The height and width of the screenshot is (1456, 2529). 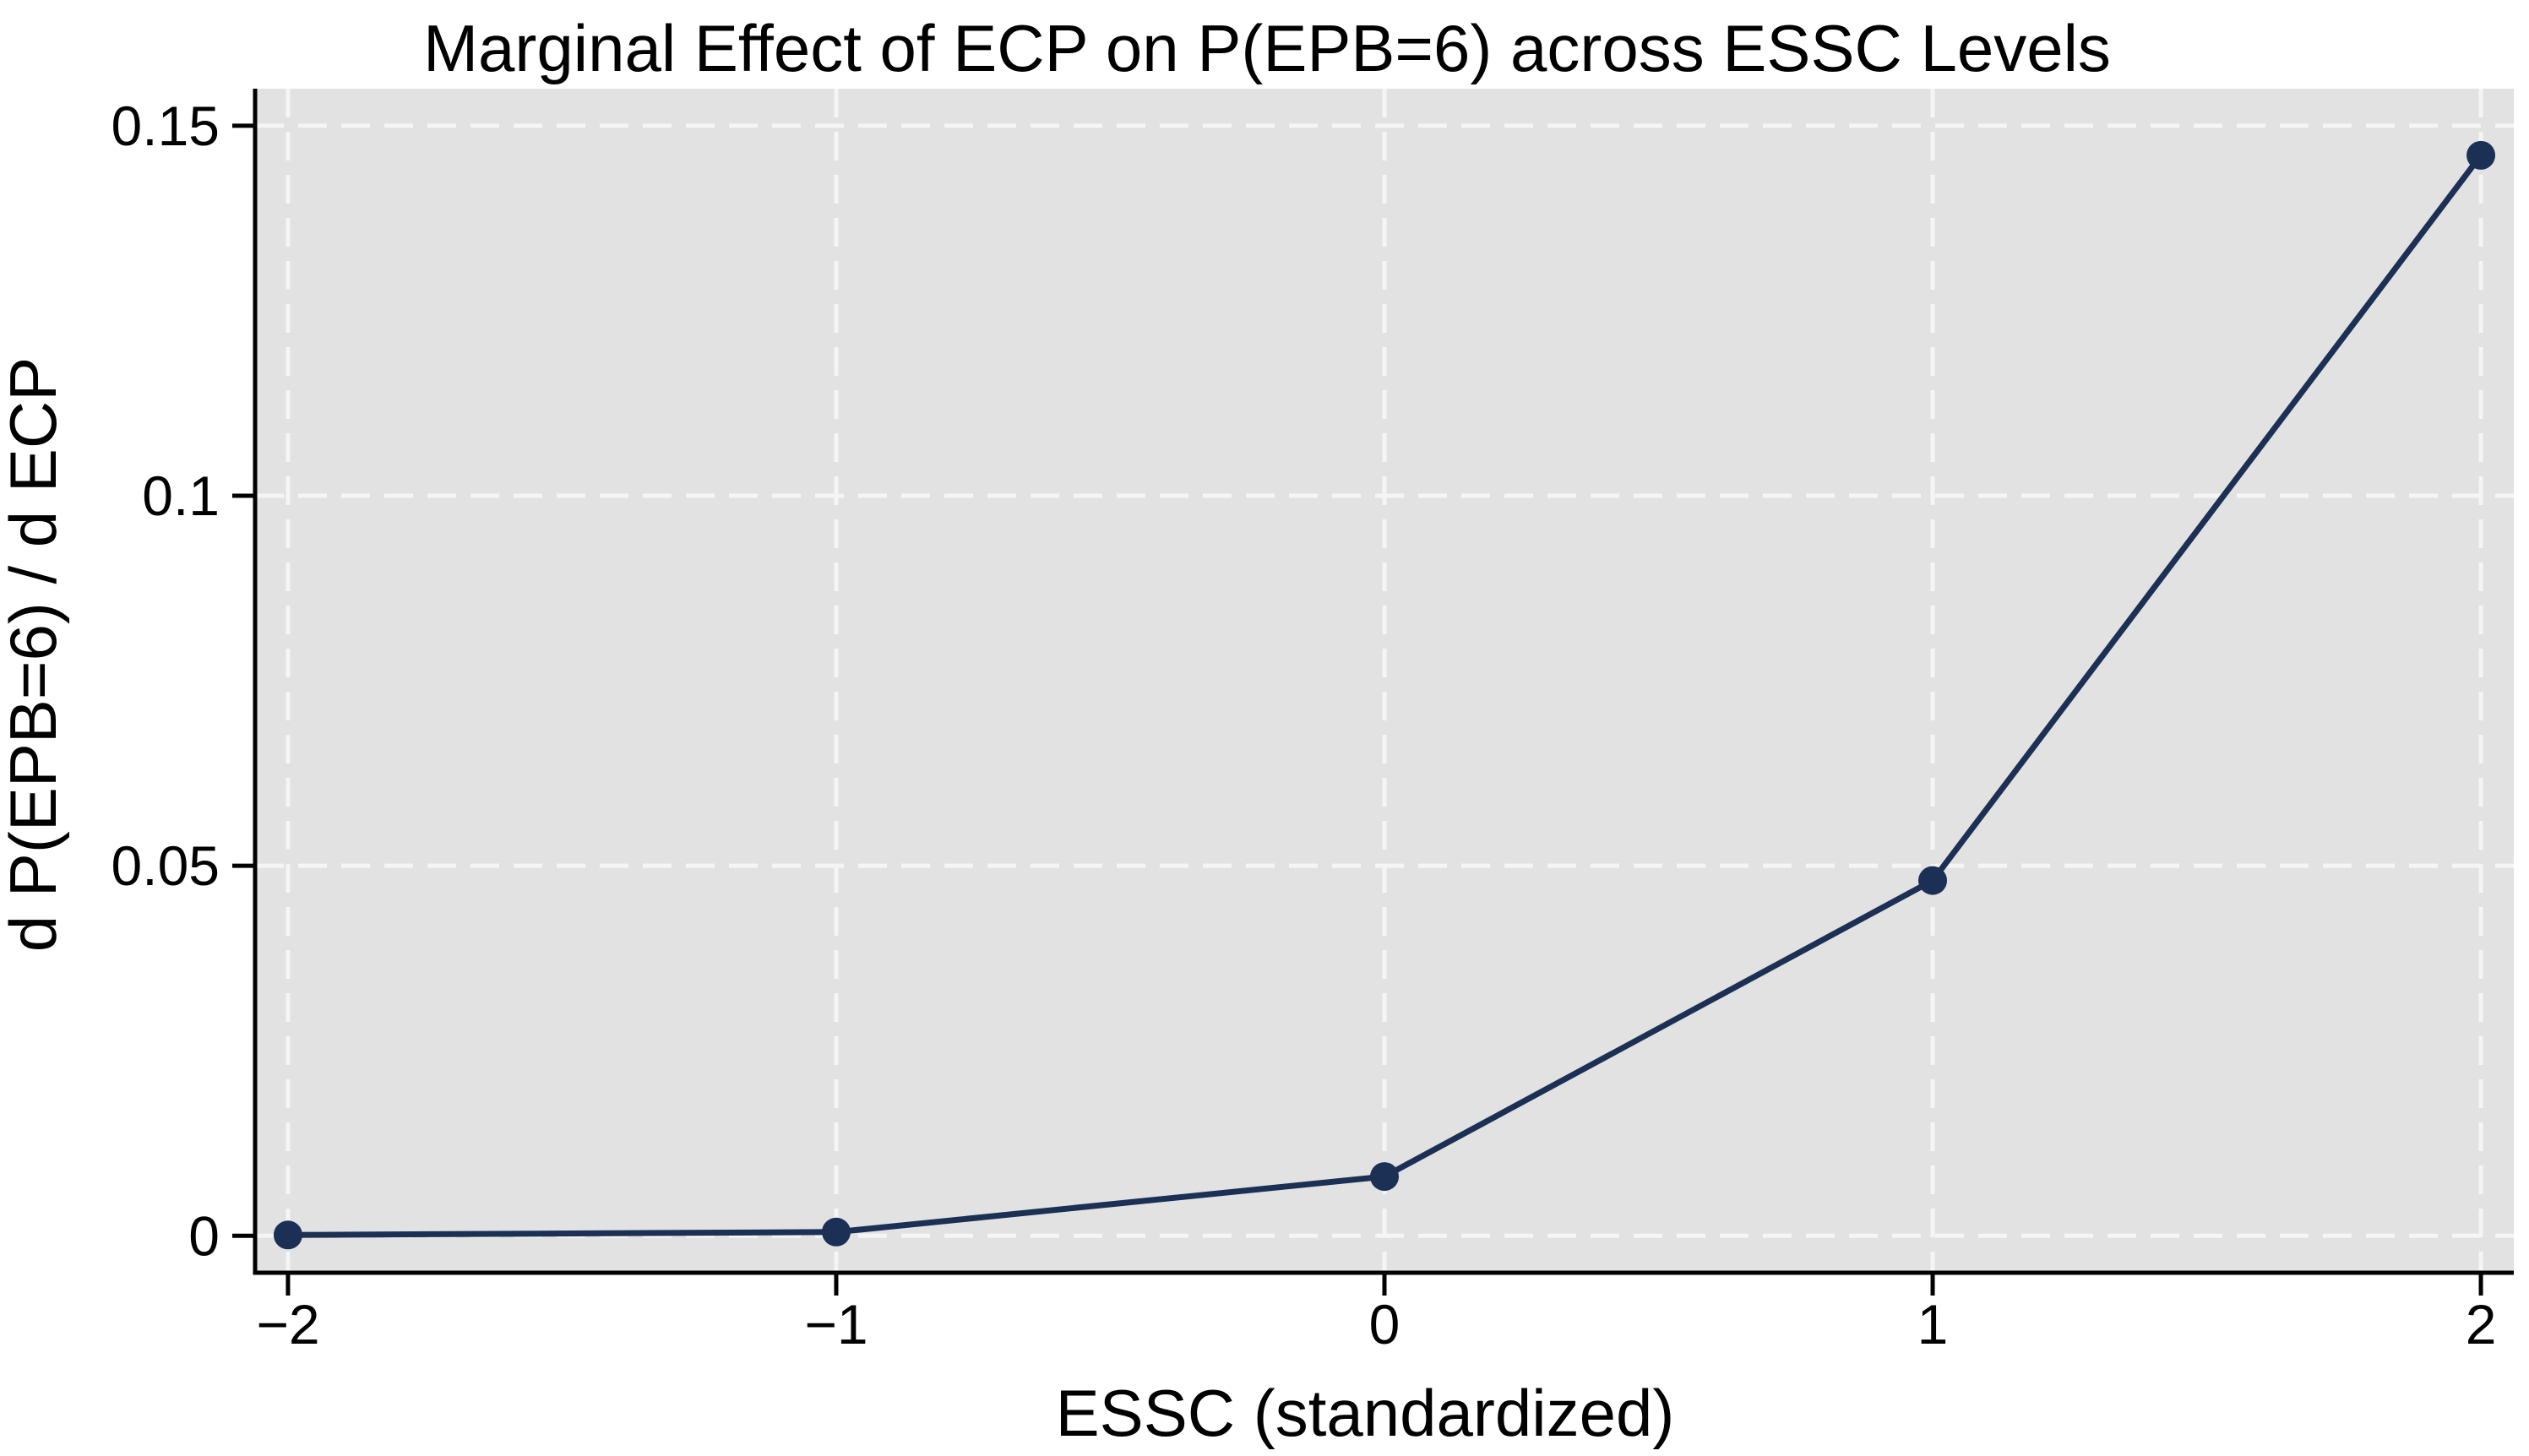 I want to click on x-tick-label: −1, so click(x=835, y=1324).